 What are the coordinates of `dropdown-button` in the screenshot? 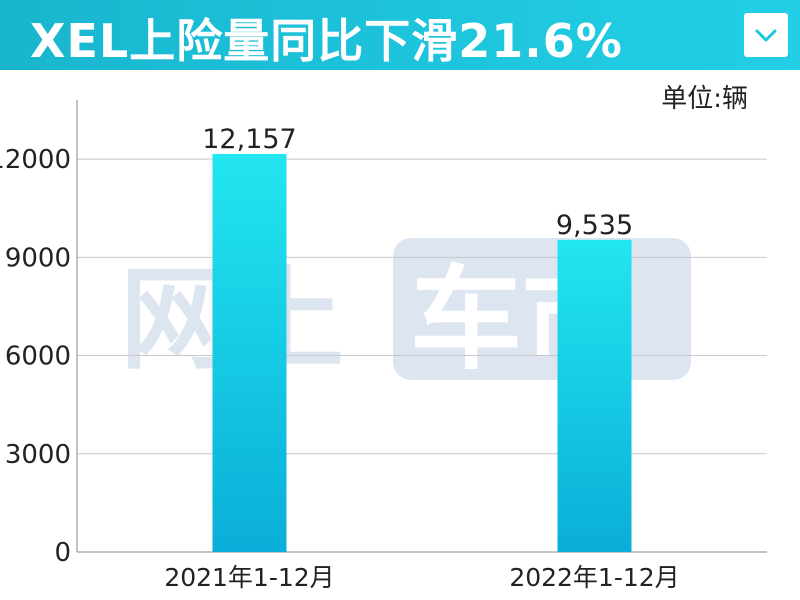 It's located at (766, 35).